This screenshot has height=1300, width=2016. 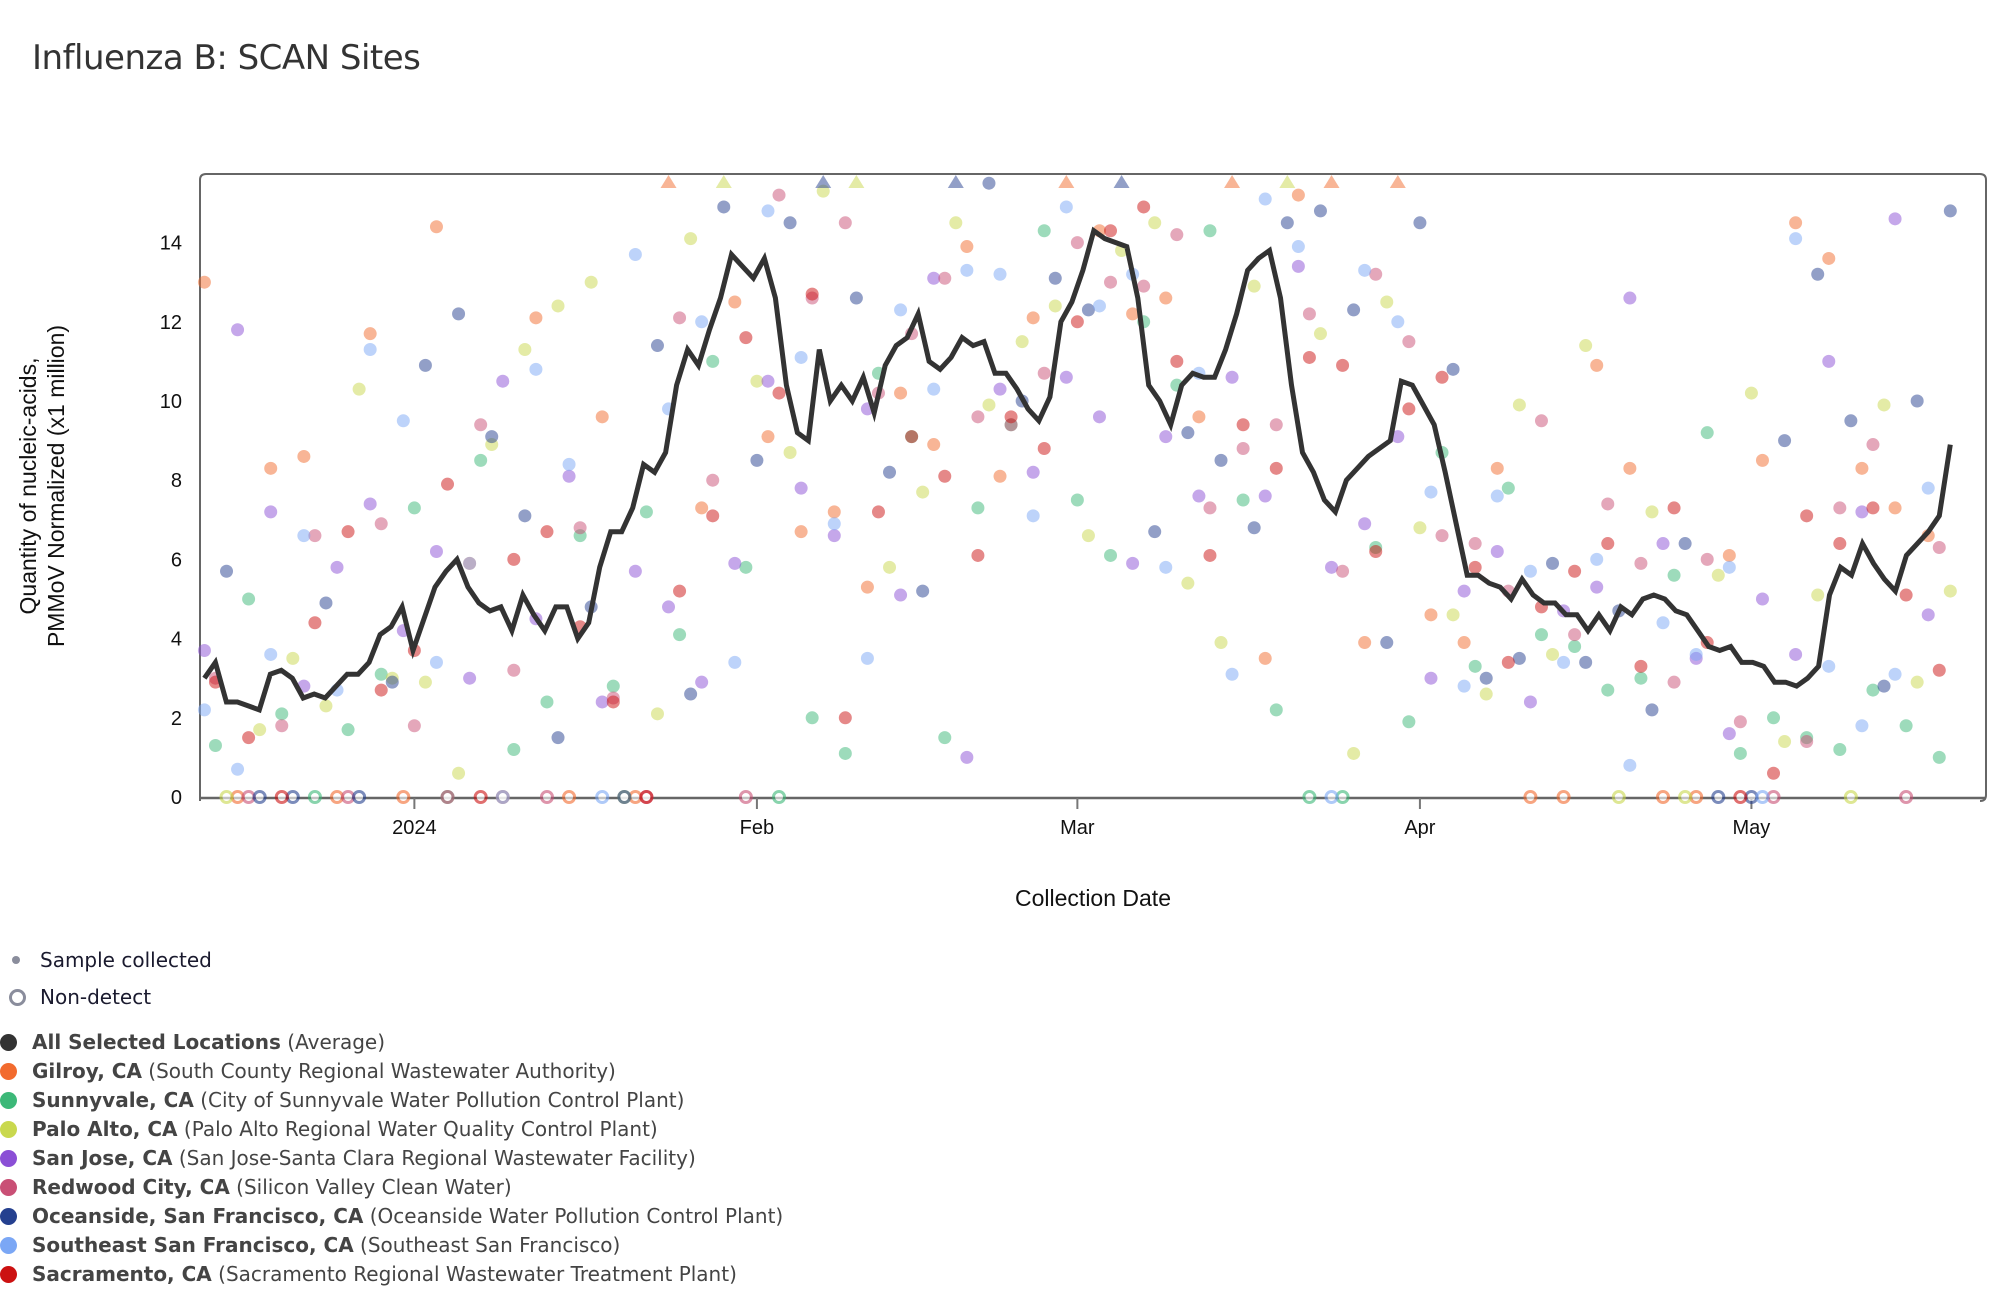 I want to click on x-tick-label: Mar, so click(x=1077, y=828).